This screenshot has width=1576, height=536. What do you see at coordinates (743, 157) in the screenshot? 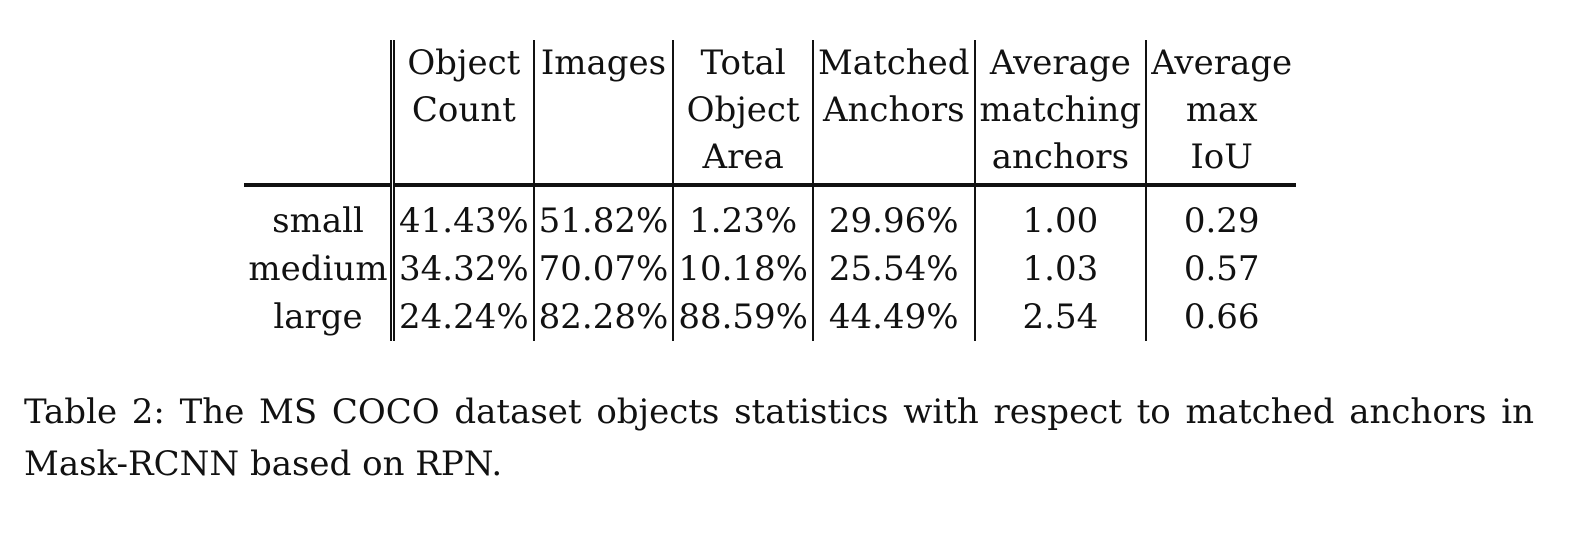
I see `header-line: Area` at bounding box center [743, 157].